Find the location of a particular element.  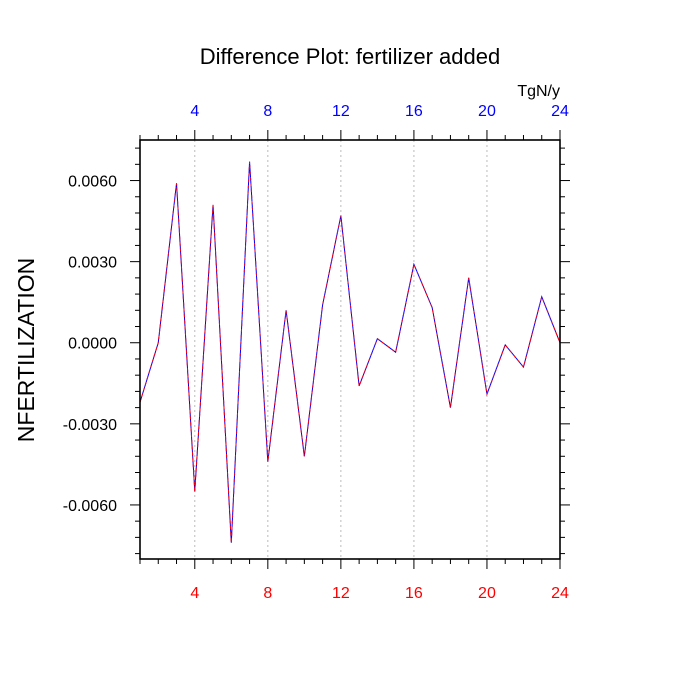

top-axis-unit-label: TgN/y is located at coordinates (538, 91).